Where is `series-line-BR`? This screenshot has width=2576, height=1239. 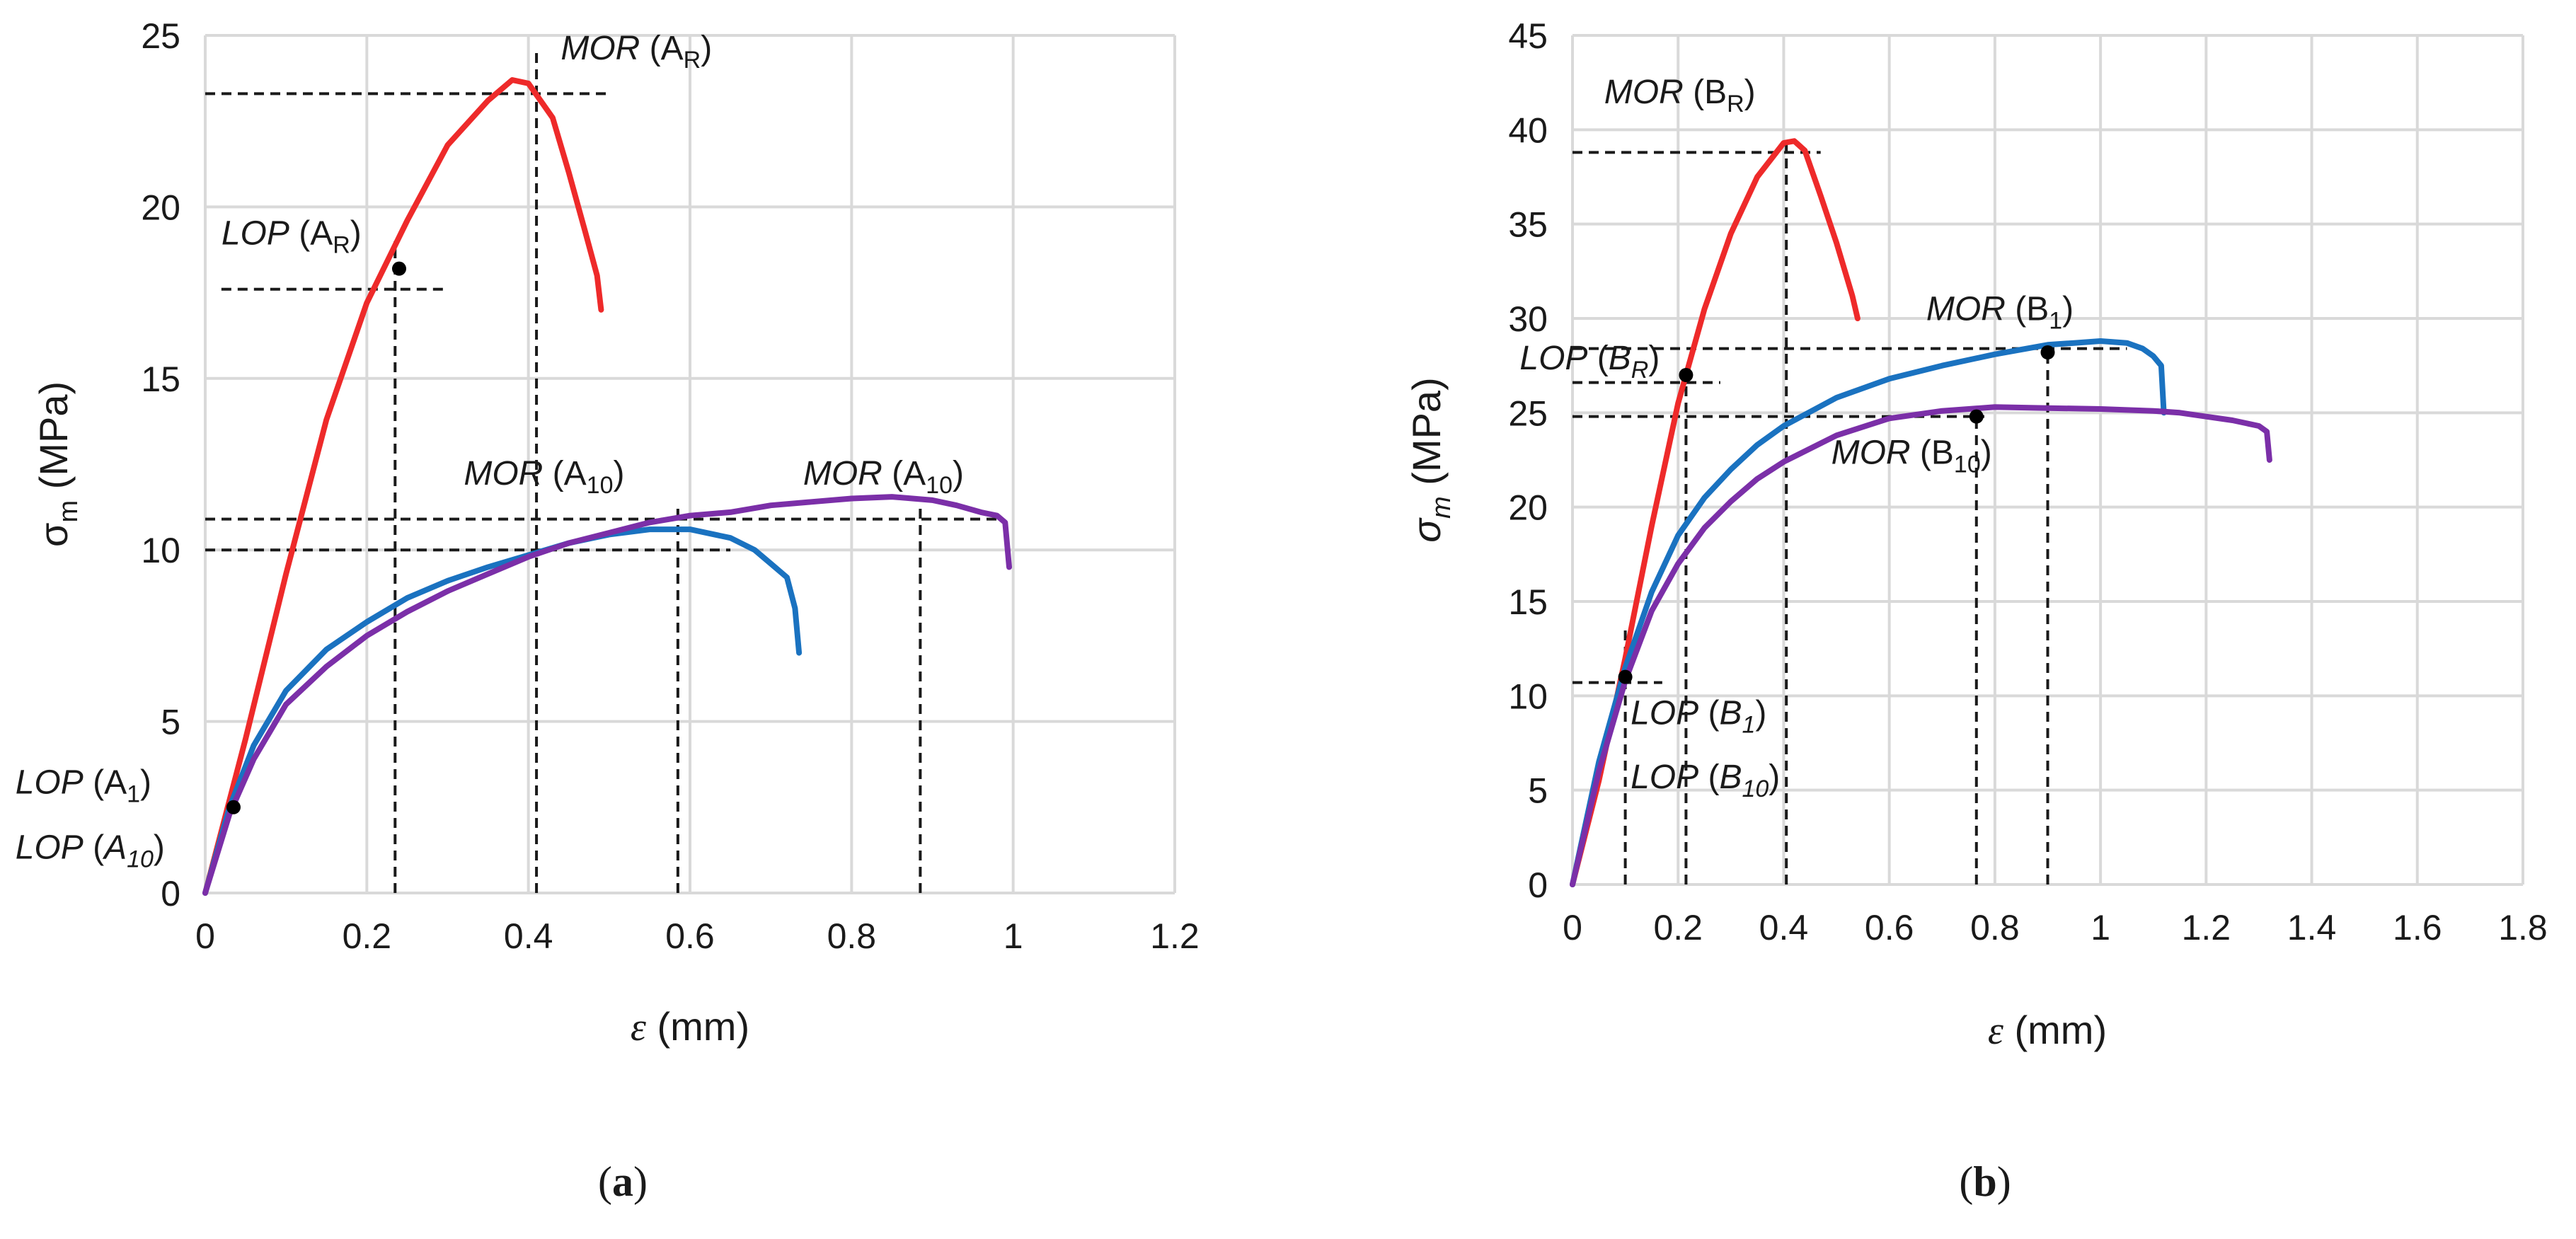 series-line-BR is located at coordinates (1716, 512).